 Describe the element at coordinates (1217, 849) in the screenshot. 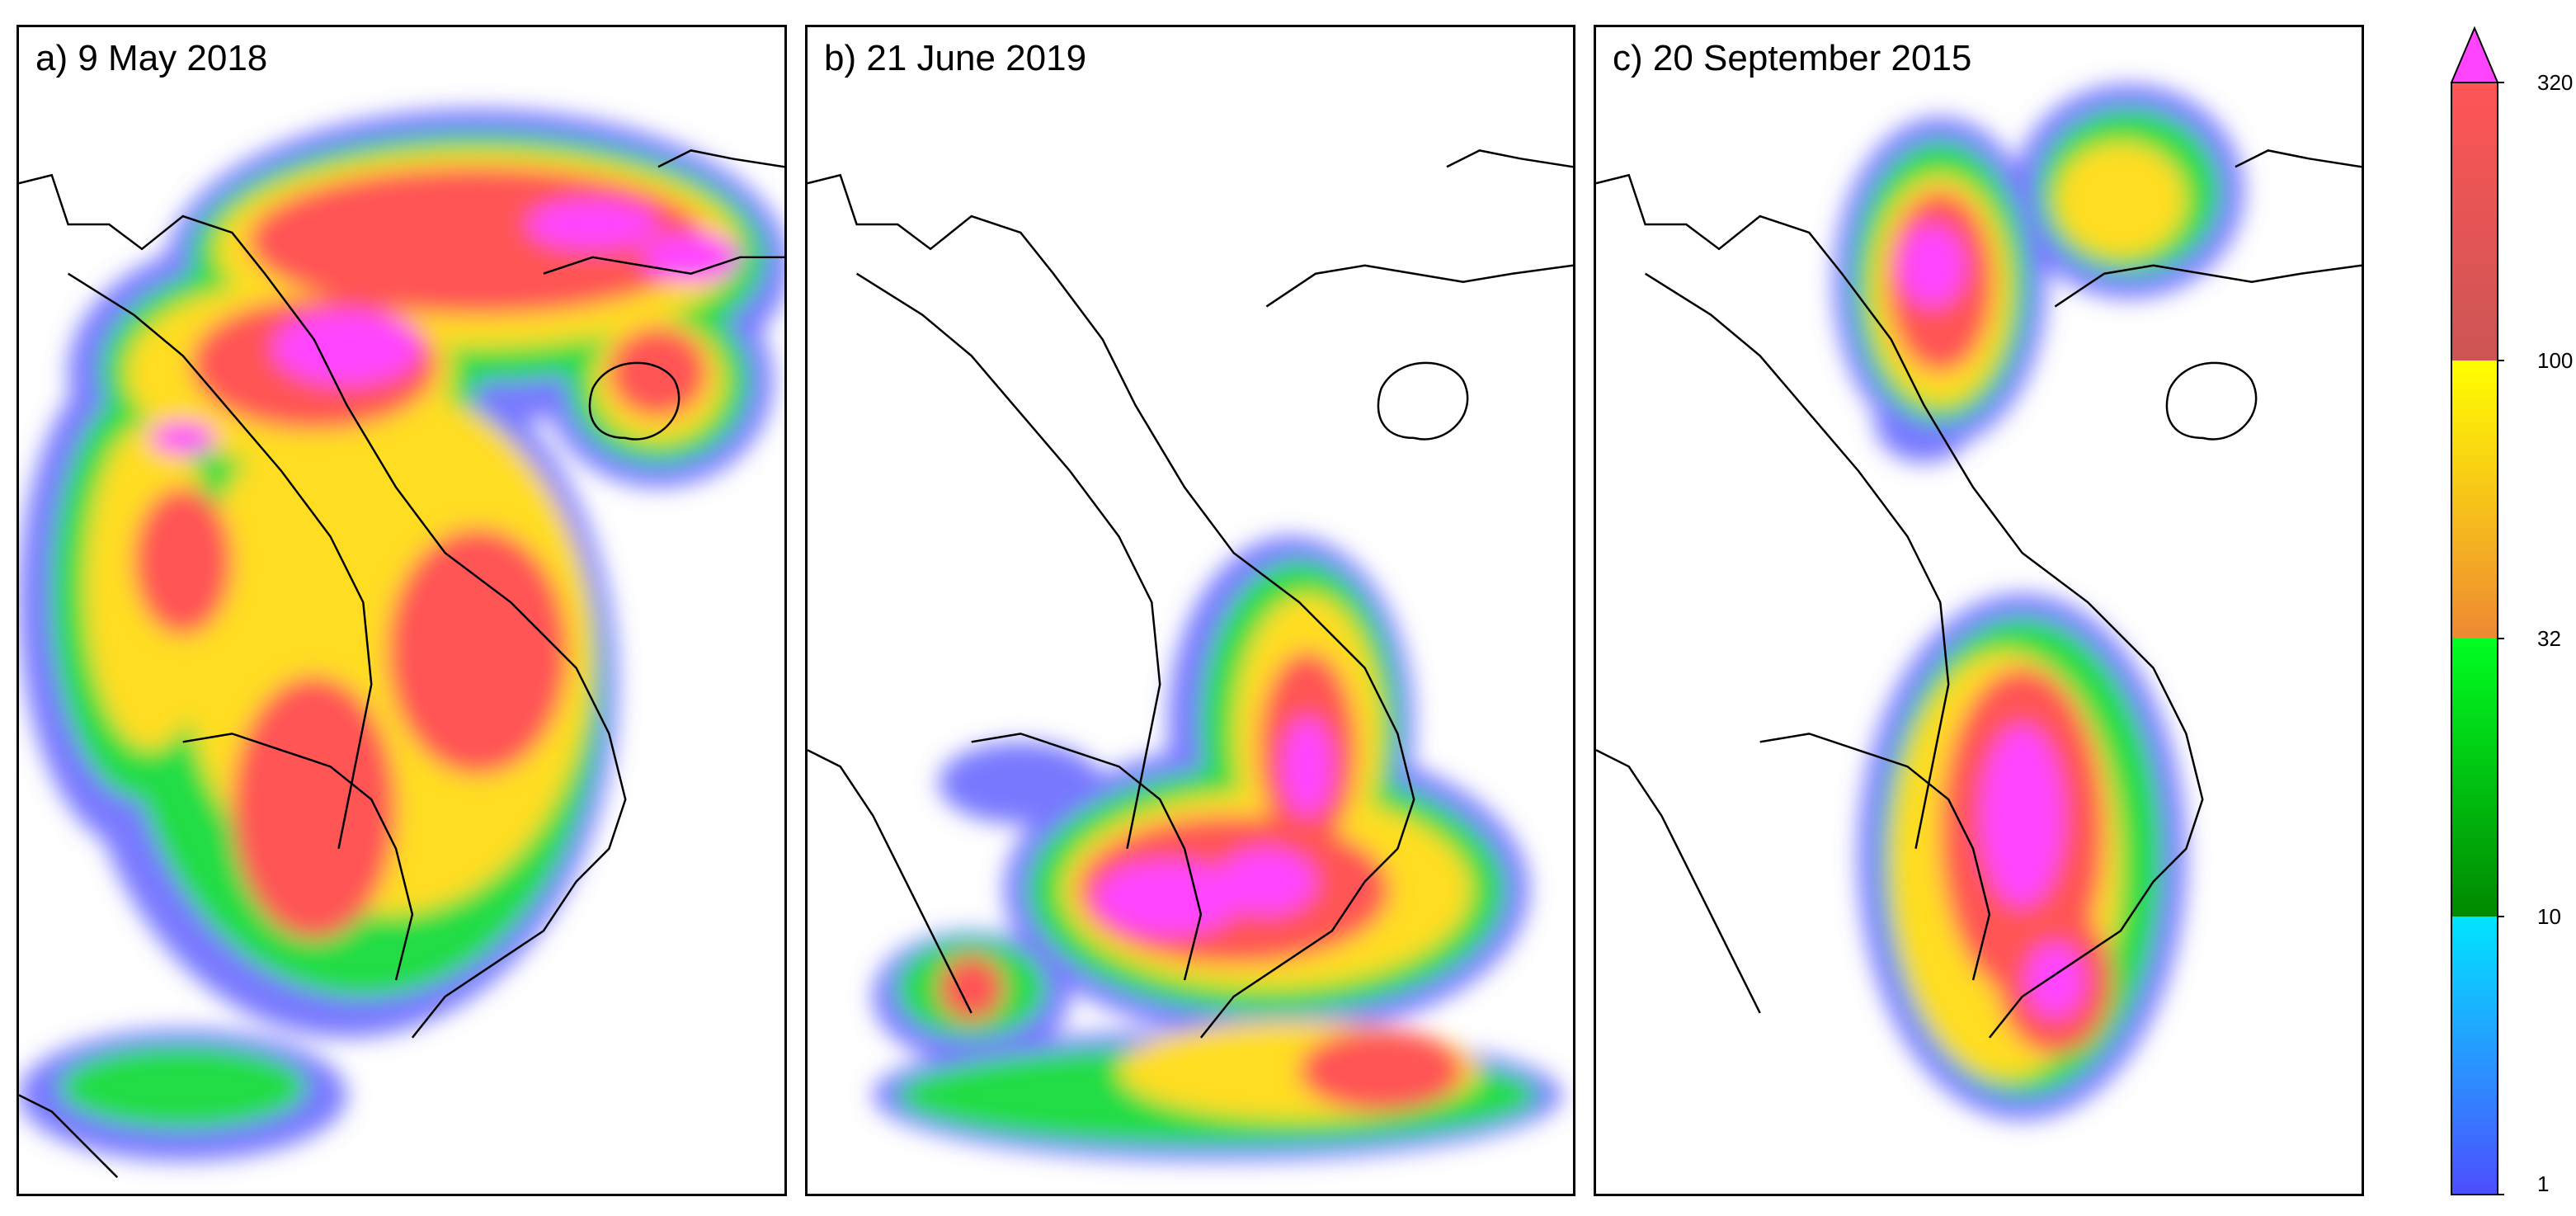

I see `rainfall-field-b` at that location.